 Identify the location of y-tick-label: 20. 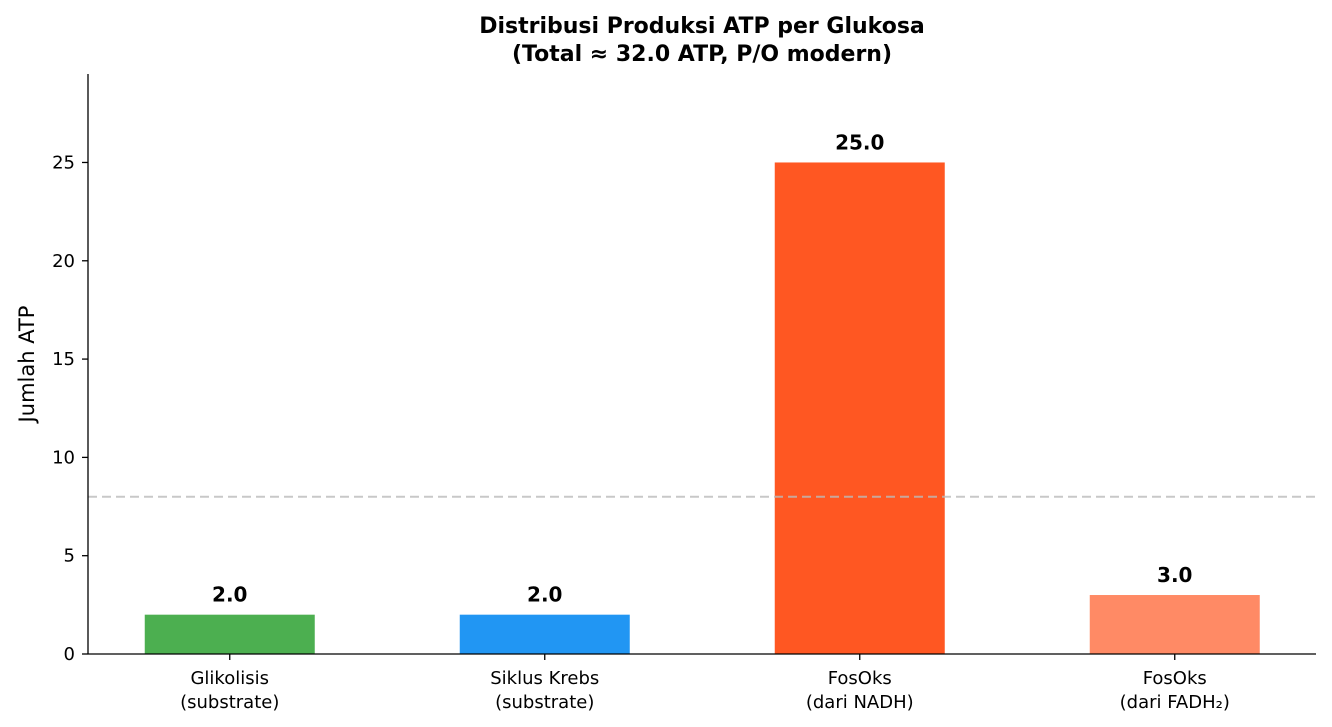
(63, 261).